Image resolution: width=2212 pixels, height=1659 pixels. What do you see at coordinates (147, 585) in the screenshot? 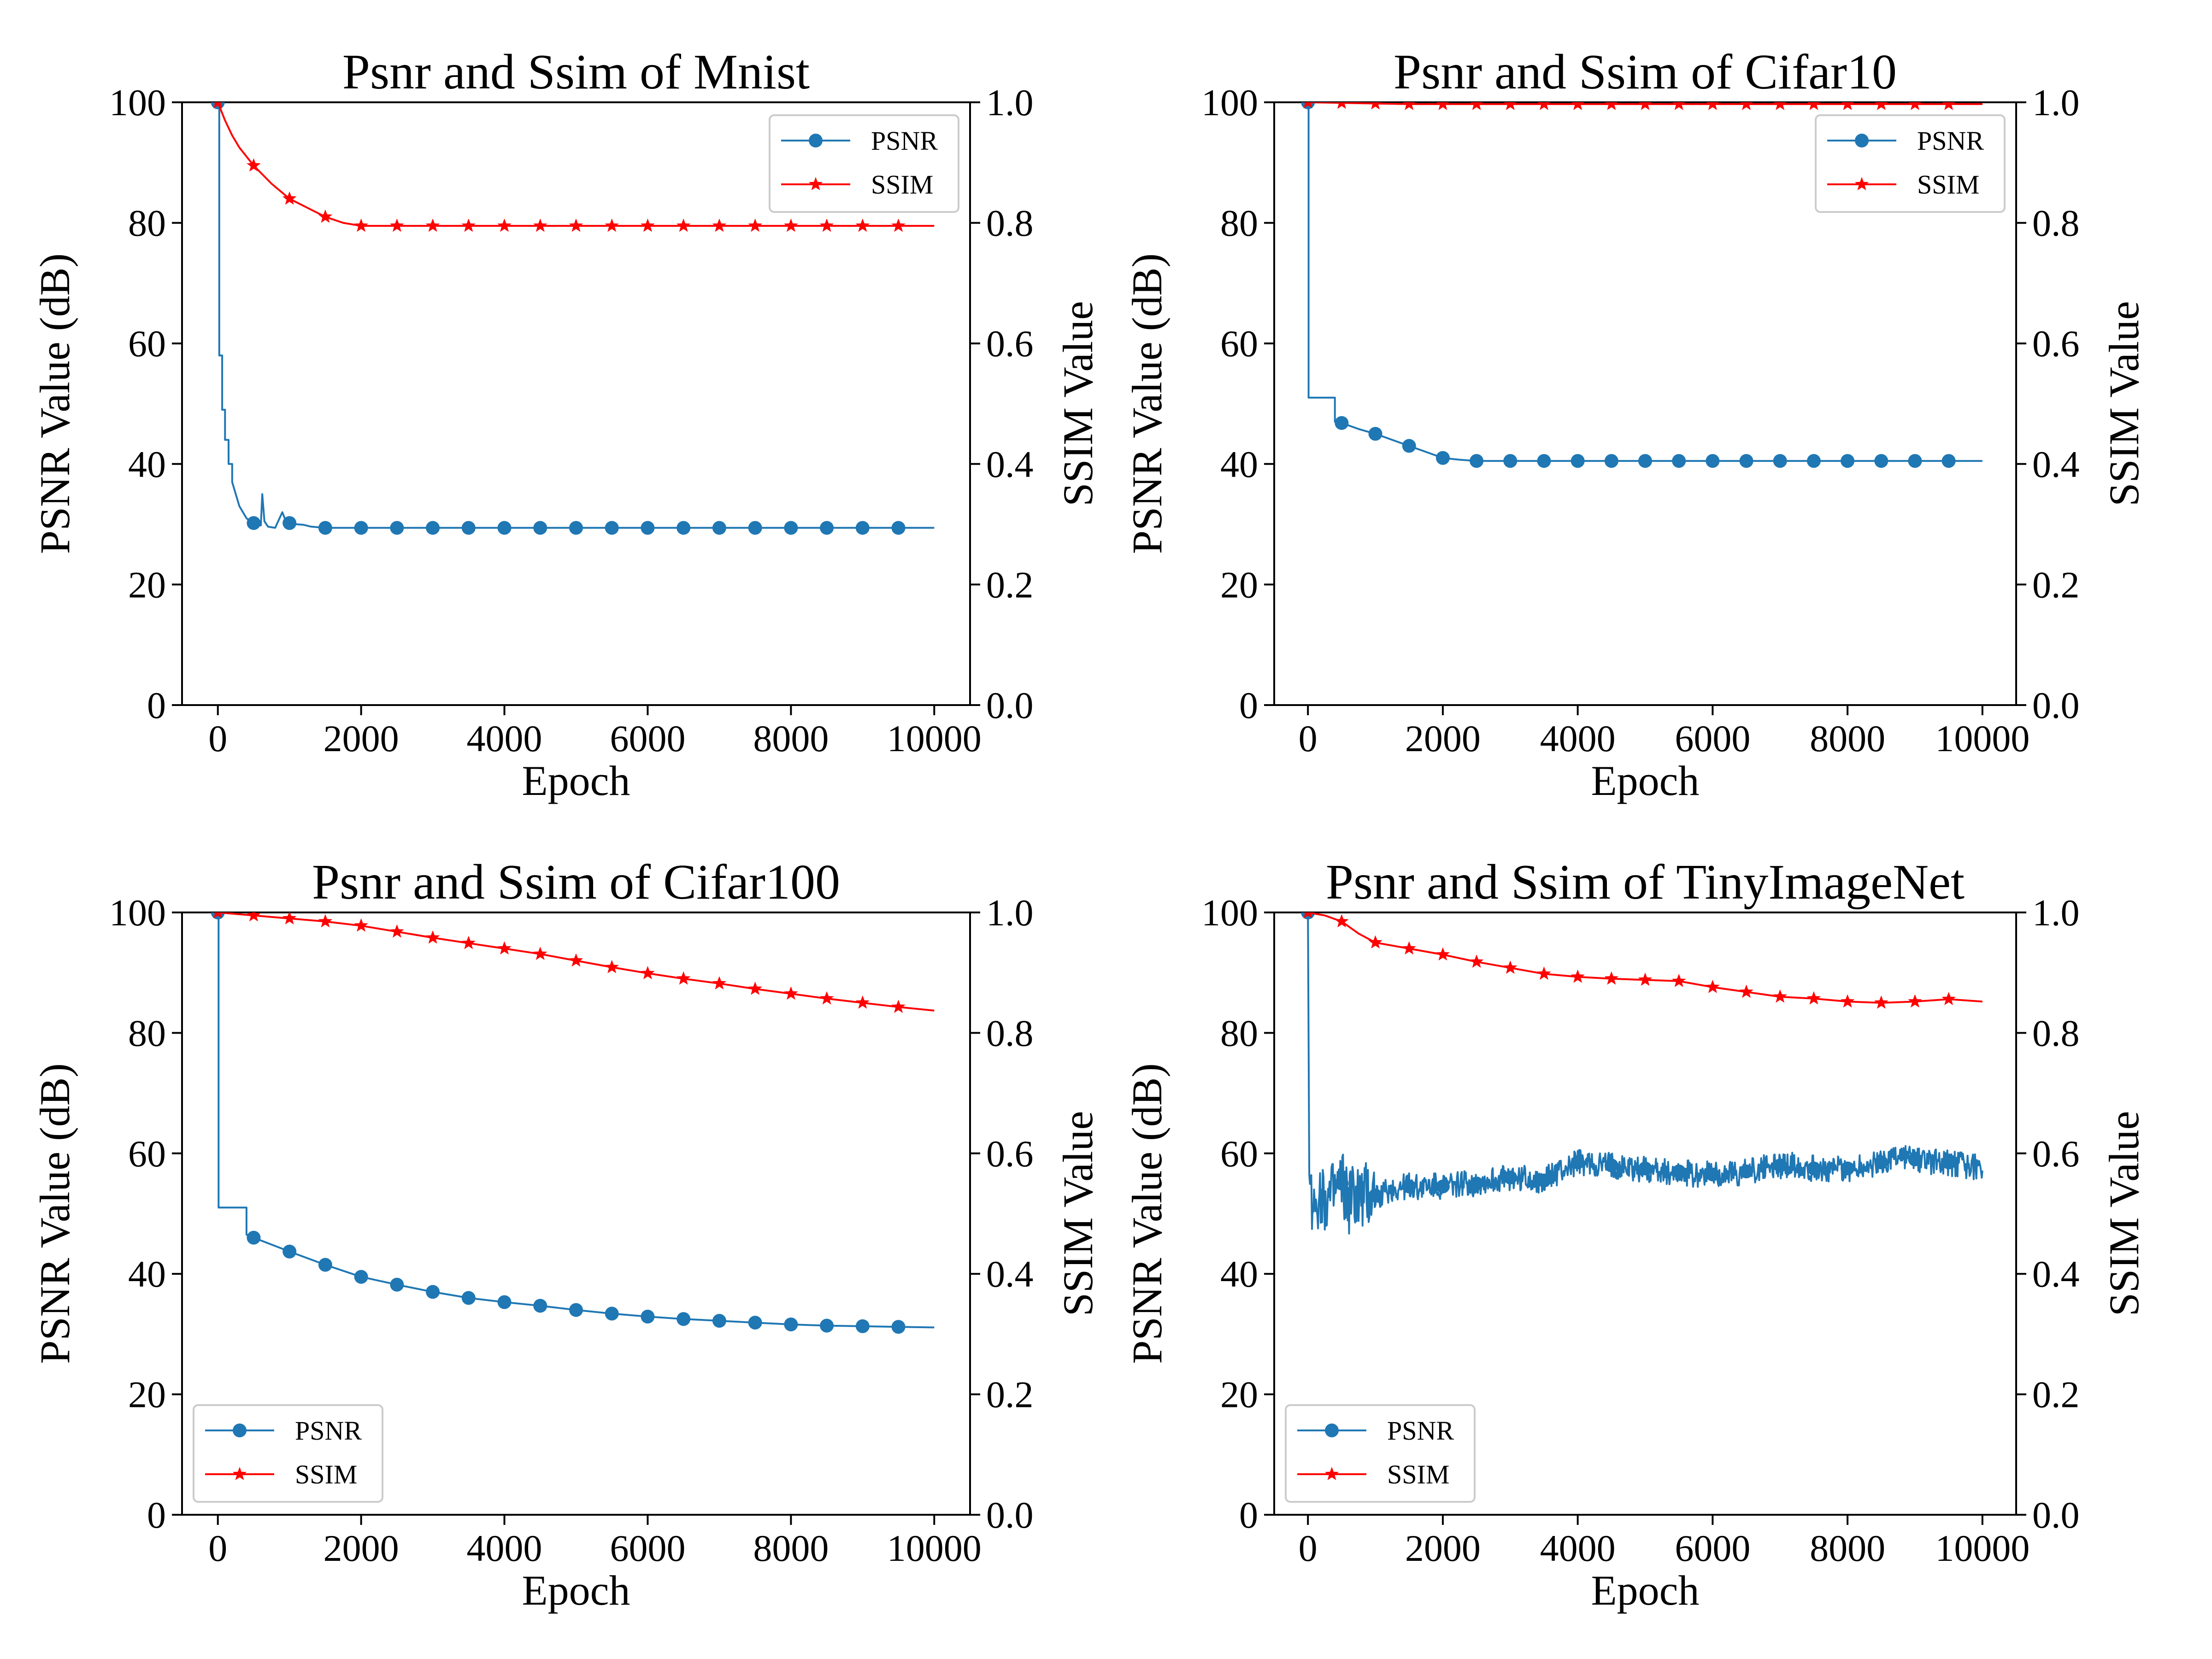
I see `y-tick-label-left: 20` at bounding box center [147, 585].